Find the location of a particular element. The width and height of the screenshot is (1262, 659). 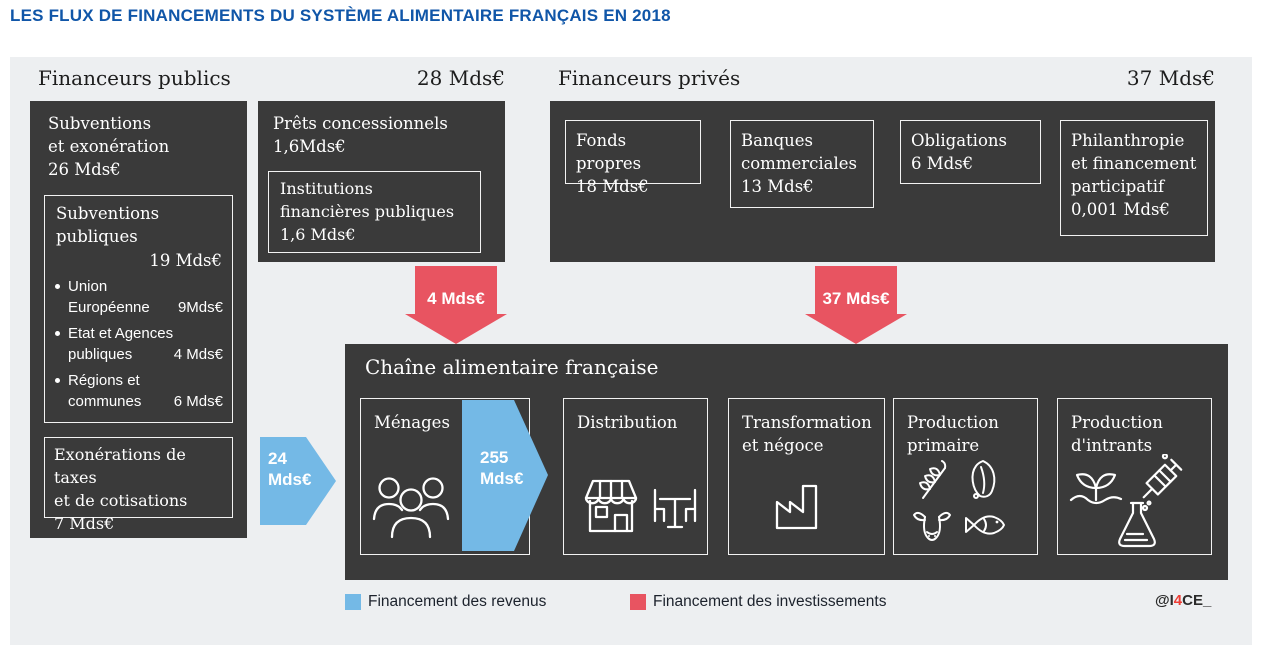

text-line: Union is located at coordinates (88, 286).